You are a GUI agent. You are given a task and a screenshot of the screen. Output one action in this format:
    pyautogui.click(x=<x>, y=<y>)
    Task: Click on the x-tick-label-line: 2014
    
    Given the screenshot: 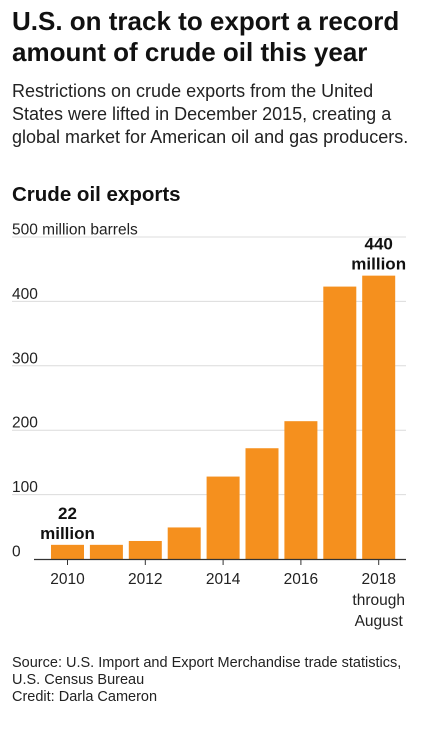 What is the action you would take?
    pyautogui.click(x=223, y=579)
    